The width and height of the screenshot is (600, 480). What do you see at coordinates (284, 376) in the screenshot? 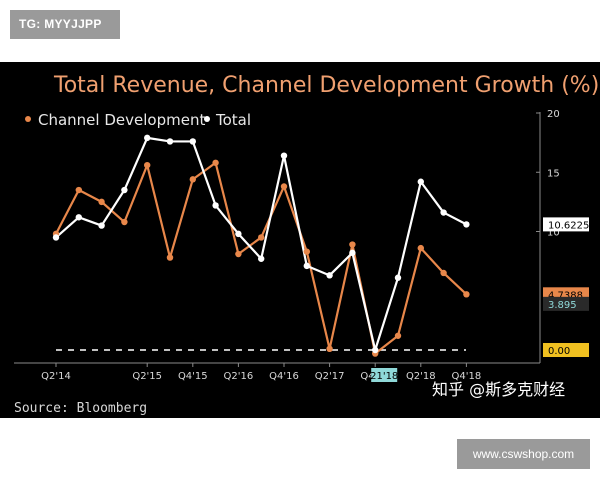
I see `x-tick-label: Q4'16` at bounding box center [284, 376].